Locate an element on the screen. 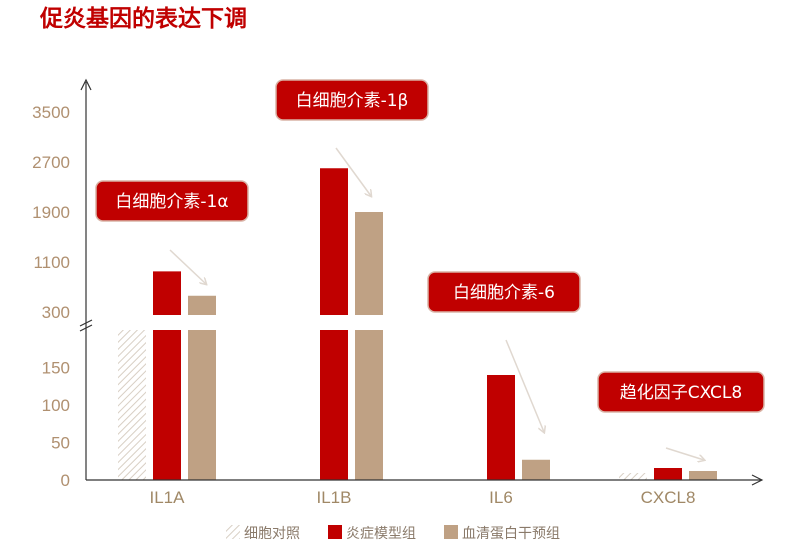 The height and width of the screenshot is (558, 790). category-label-il1a: IL1A is located at coordinates (168, 497).